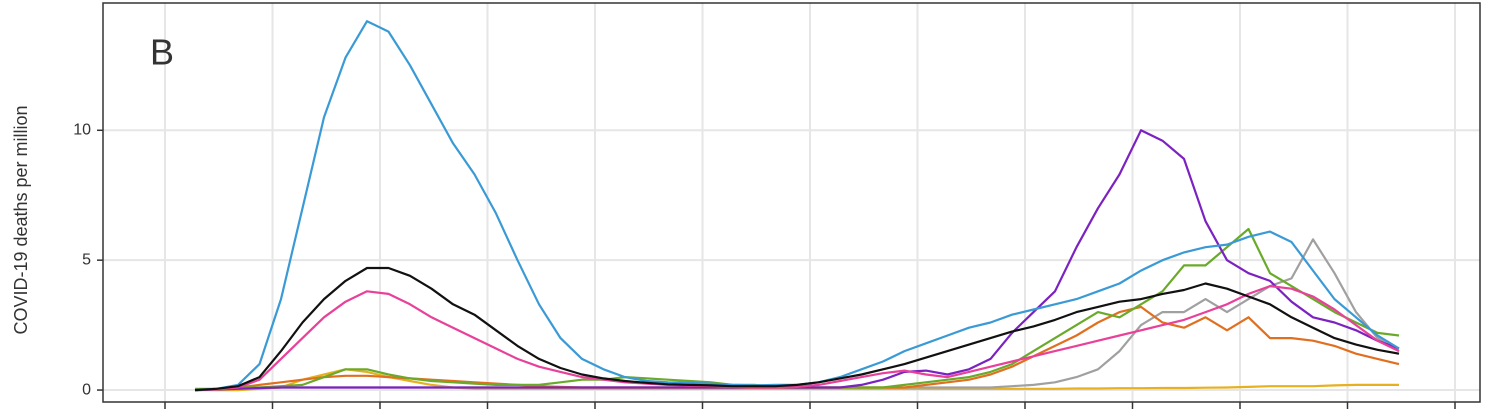 Image resolution: width=1500 pixels, height=420 pixels. What do you see at coordinates (21, 219) in the screenshot?
I see `y-axis-label: COVID-19 deaths per million` at bounding box center [21, 219].